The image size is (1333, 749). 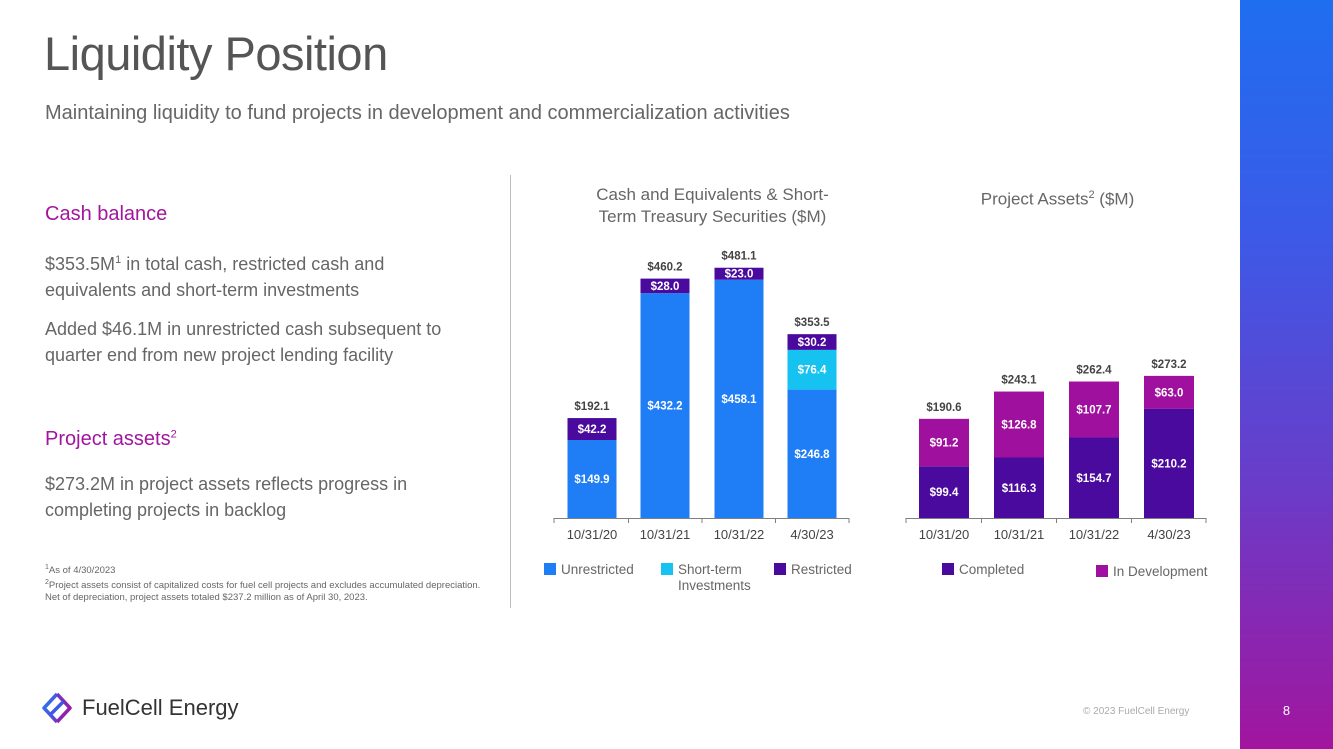 I want to click on project-segment-label: $63.0, so click(x=1169, y=393).